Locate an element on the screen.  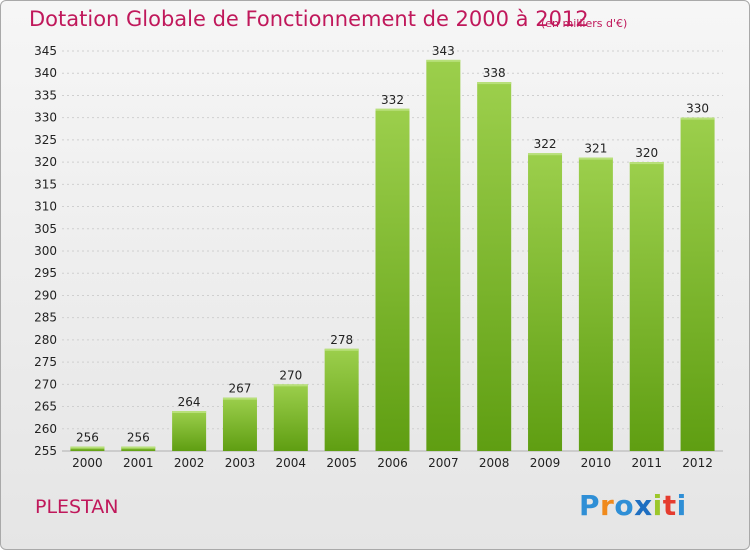
y-tick-label: 345 is located at coordinates (45, 51).